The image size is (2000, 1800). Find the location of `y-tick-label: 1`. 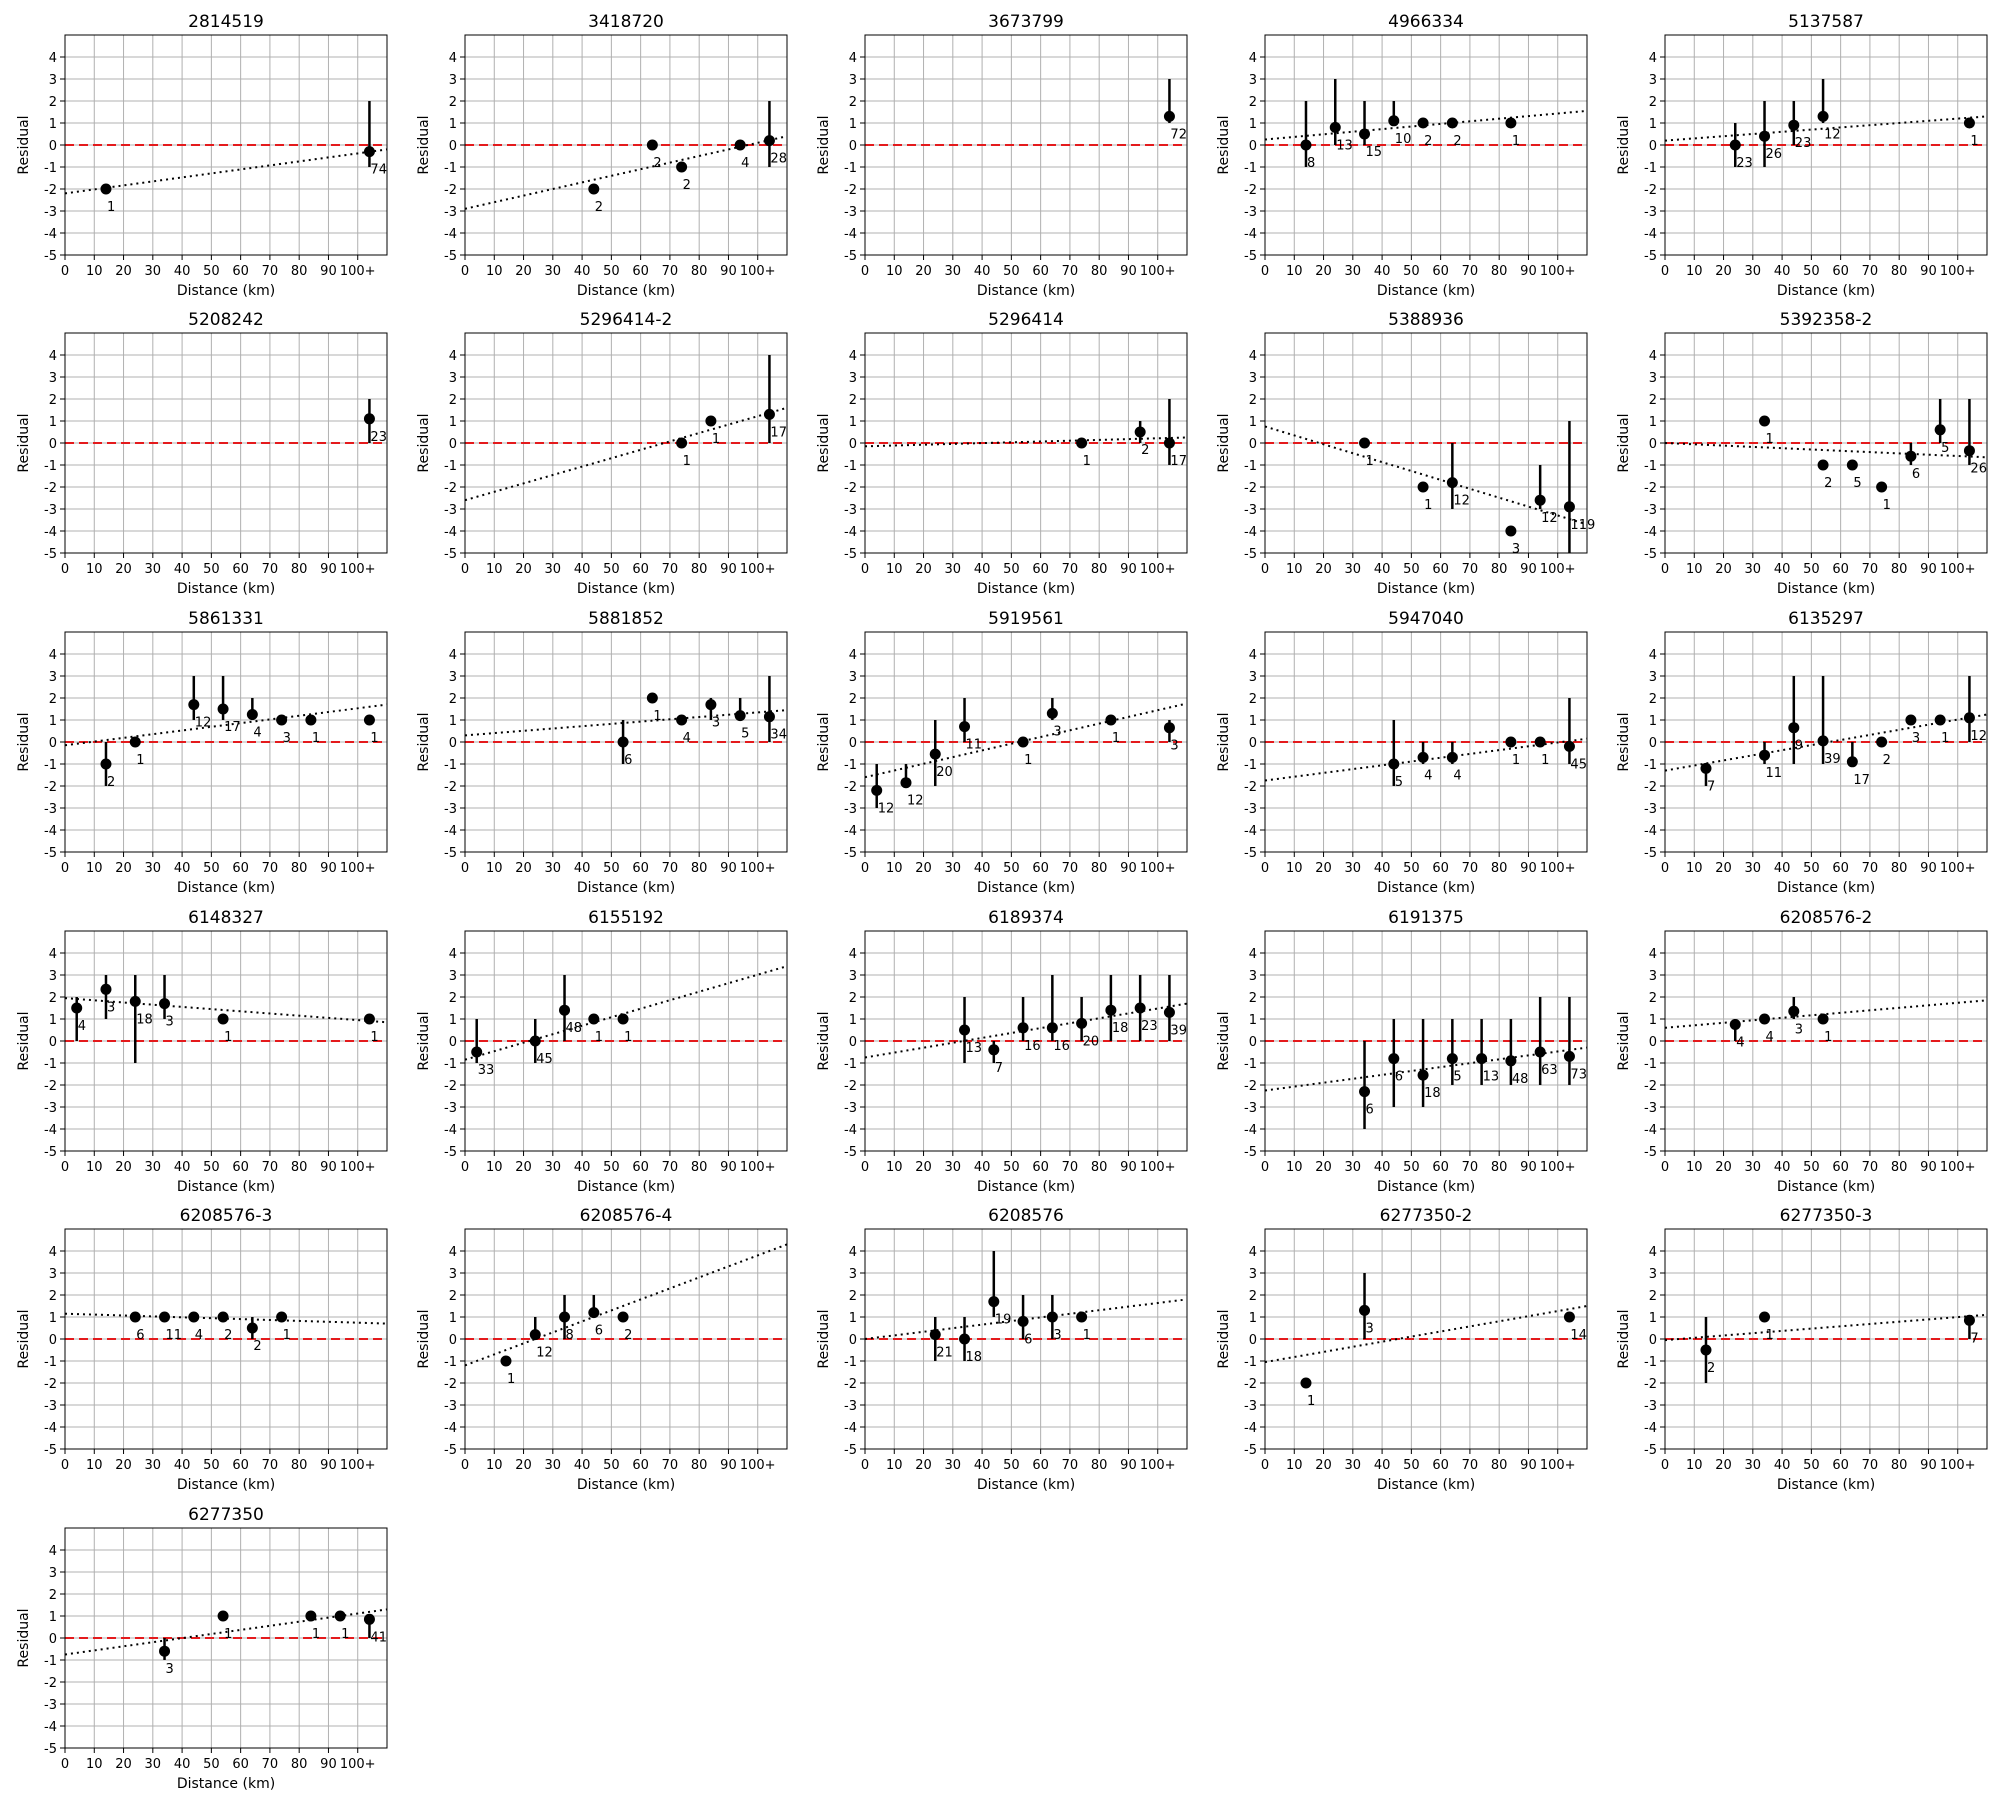

y-tick-label: 1 is located at coordinates (53, 1318).